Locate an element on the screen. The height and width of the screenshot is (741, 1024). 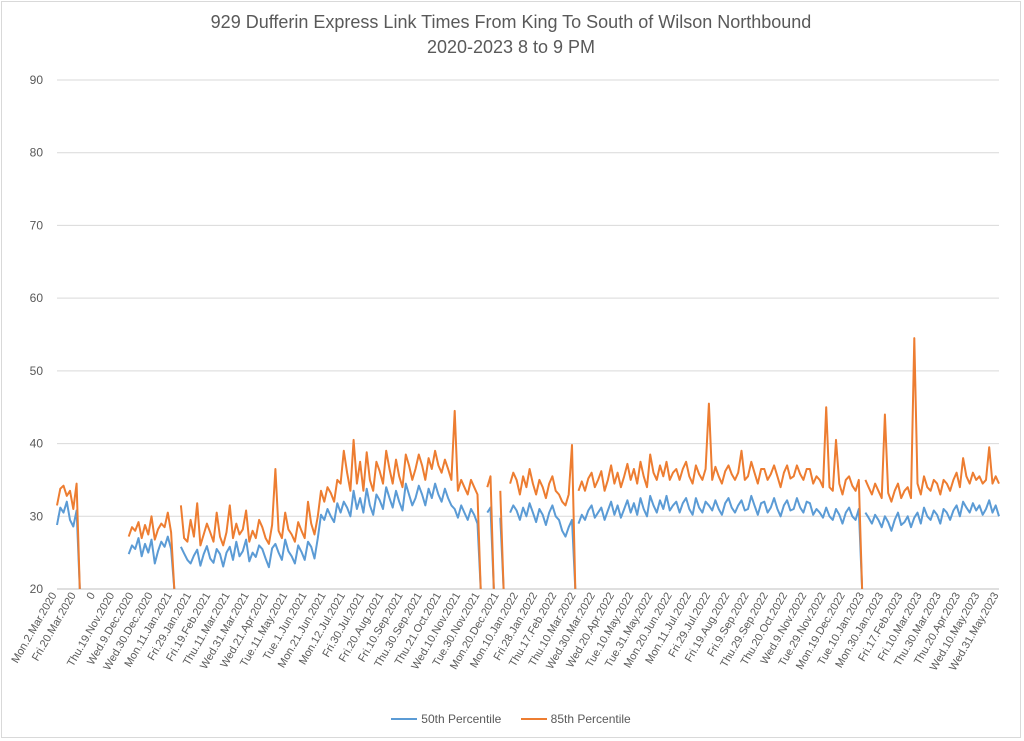
y-tick-label: 30 is located at coordinates (37, 516).